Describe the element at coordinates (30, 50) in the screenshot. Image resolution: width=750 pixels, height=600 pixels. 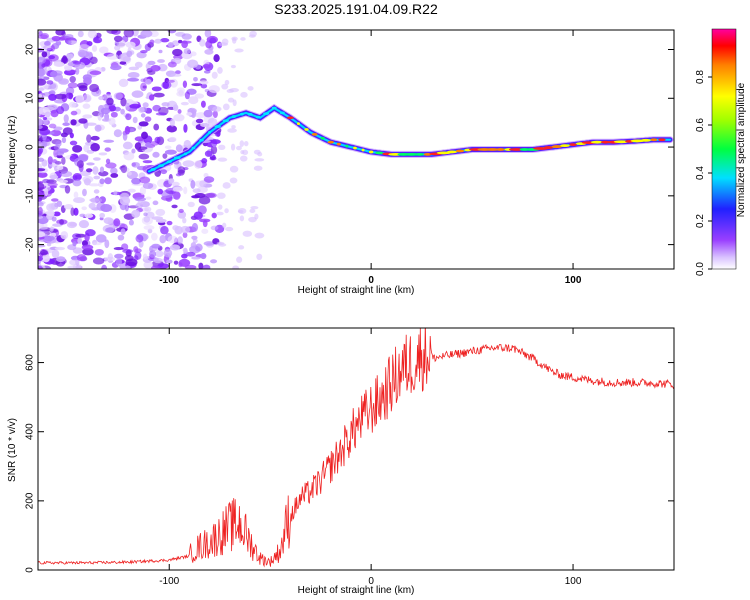
I see `y-tick-label: 20` at that location.